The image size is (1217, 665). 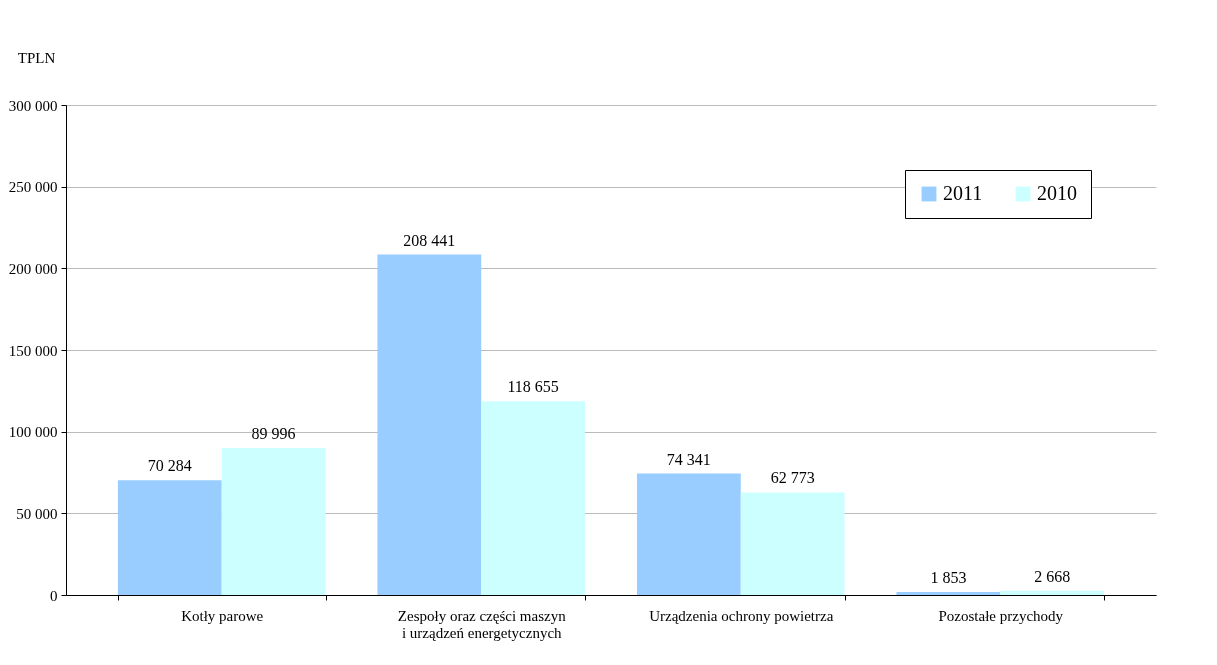 I want to click on data-label: 118 655, so click(x=533, y=387).